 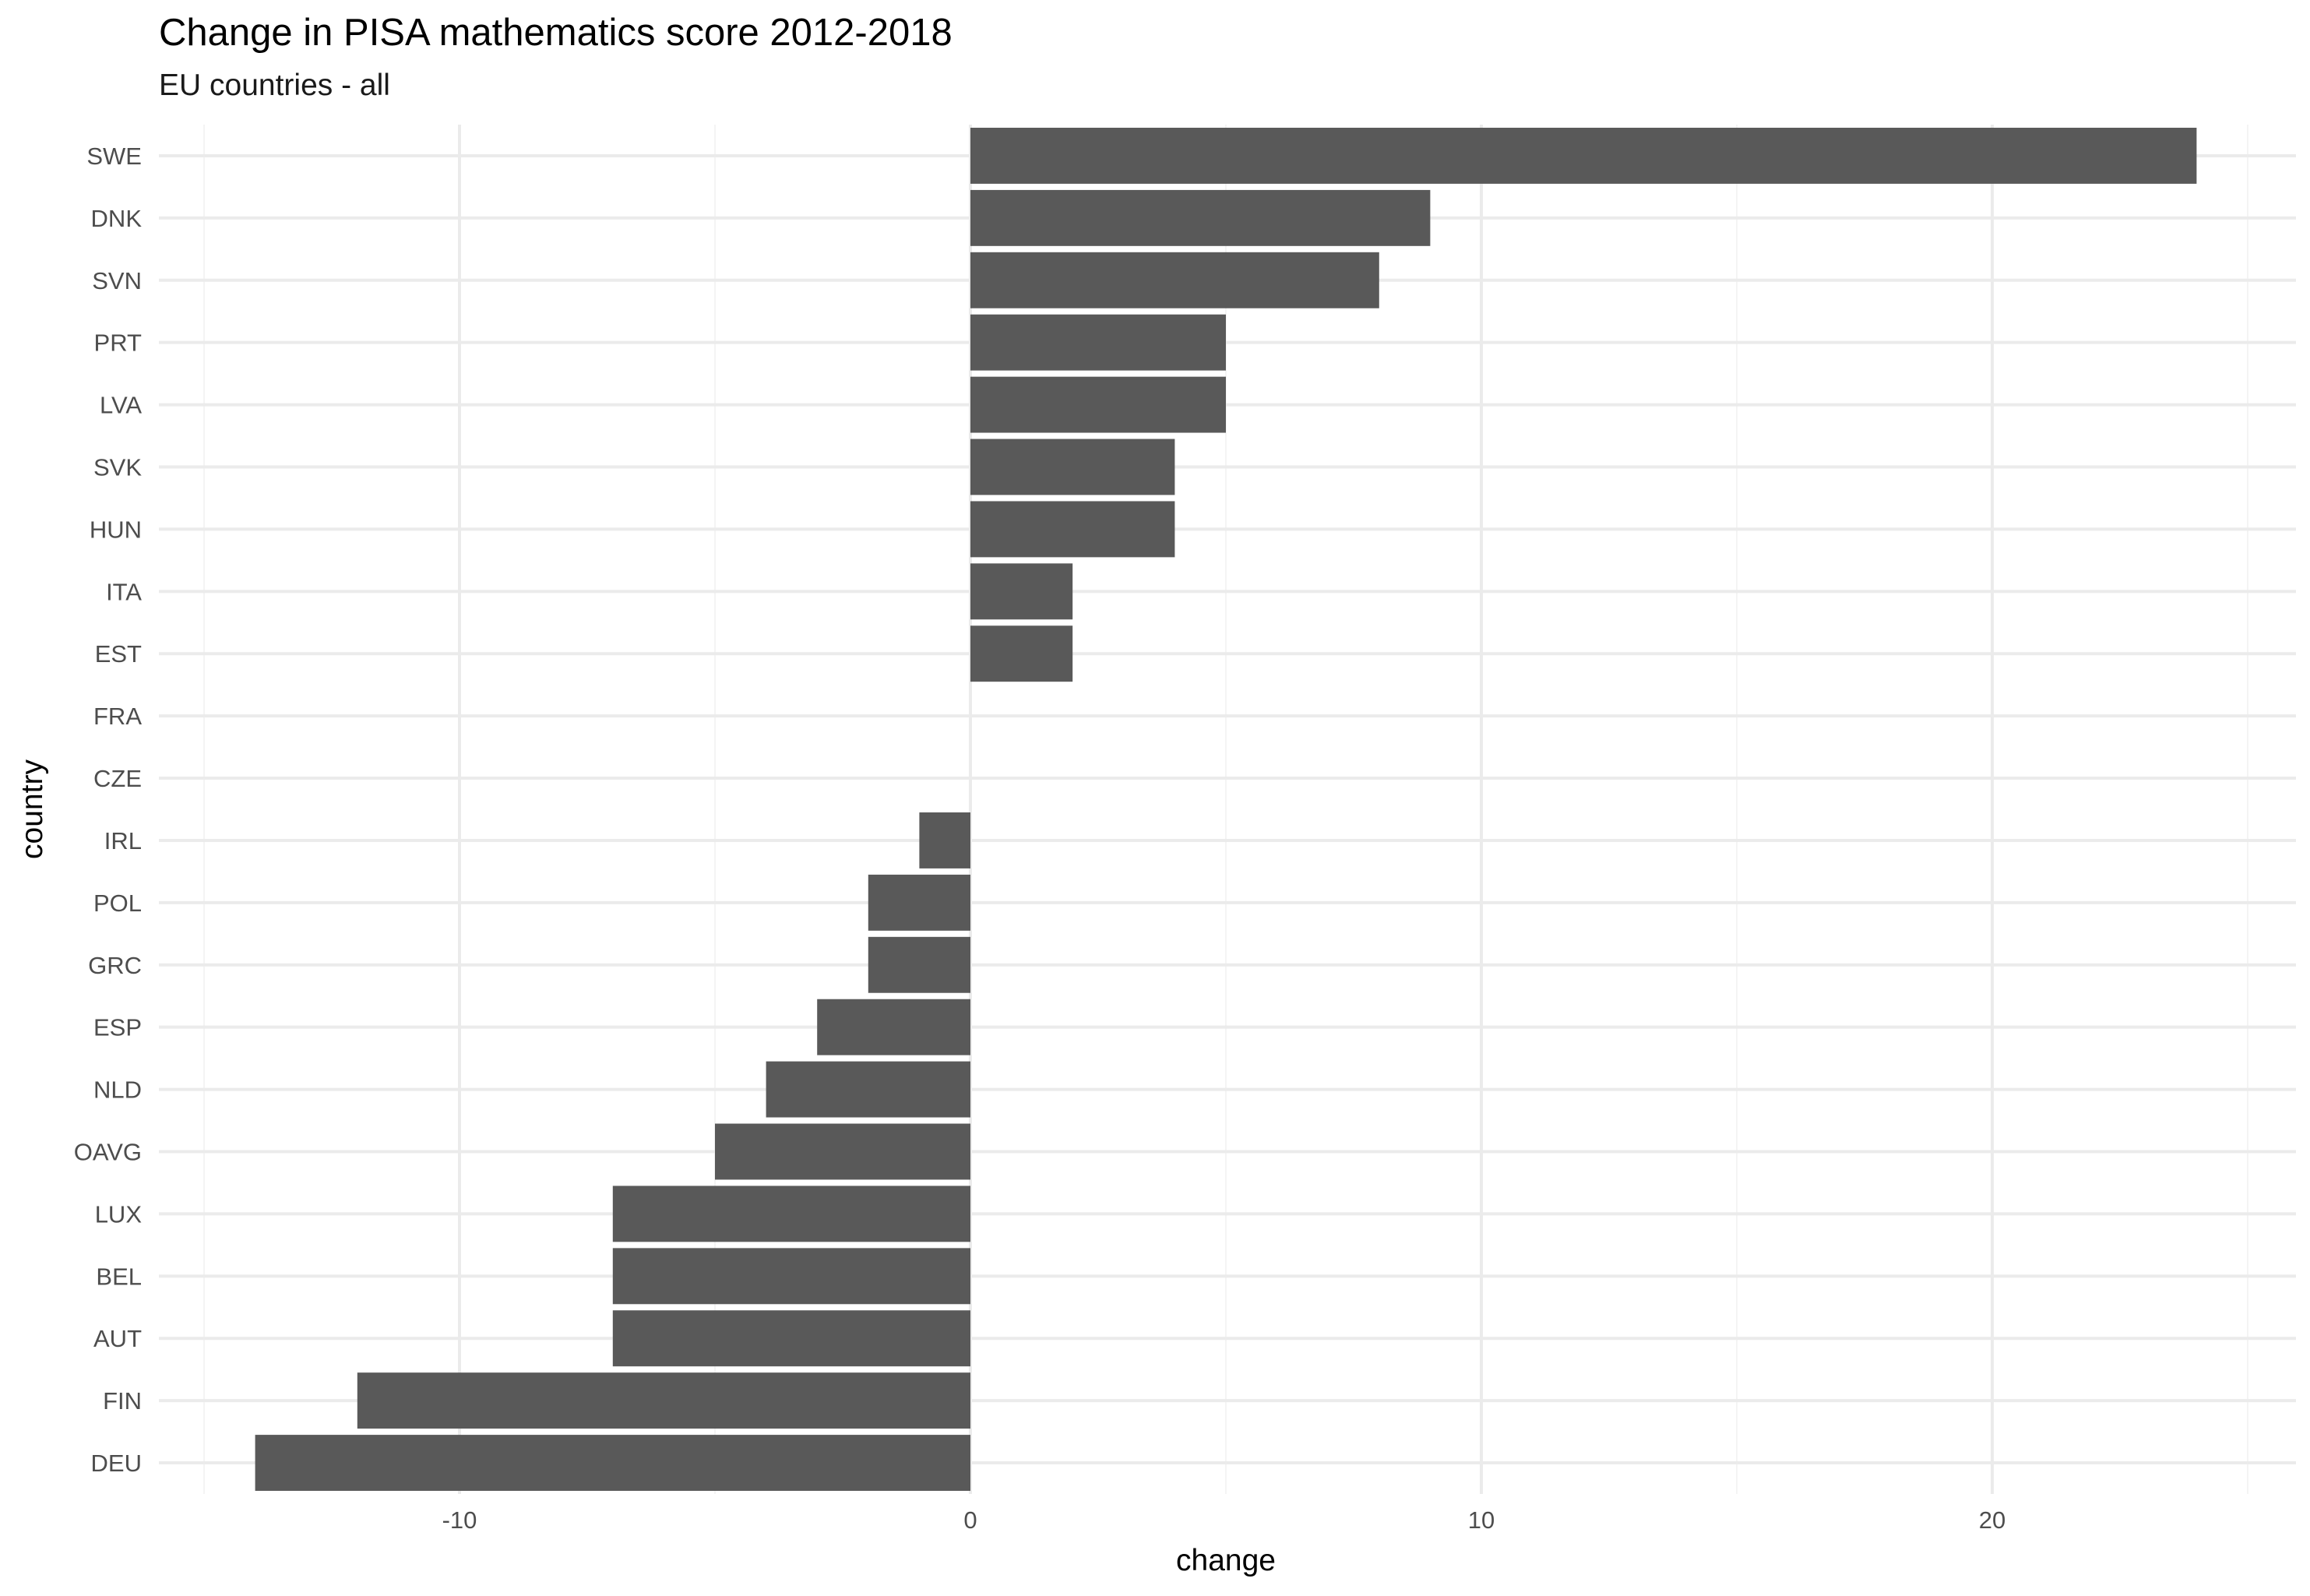 What do you see at coordinates (1098, 342) in the screenshot?
I see `bar-prt` at bounding box center [1098, 342].